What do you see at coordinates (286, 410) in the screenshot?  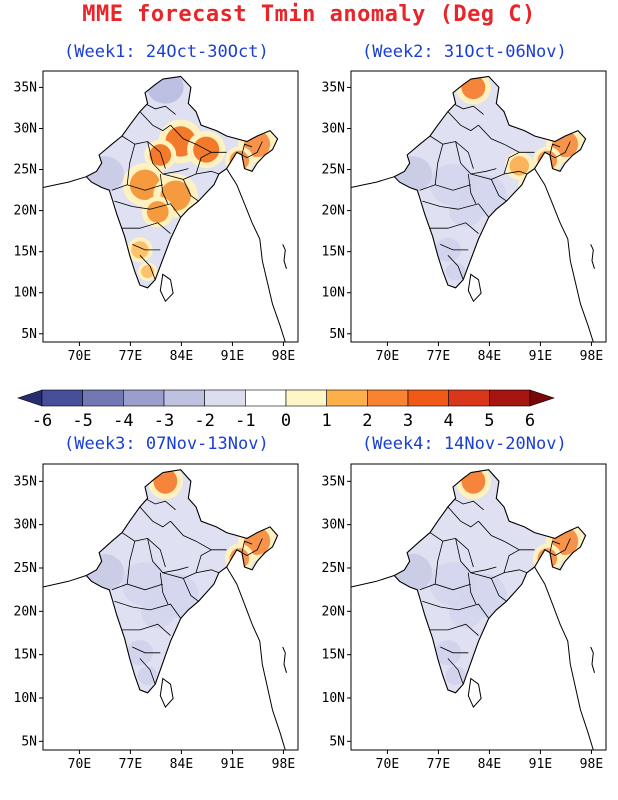 I see `colorbar: -6 -5 -4 -3 -2 -1 0 1 2 3 4 5 6` at bounding box center [286, 410].